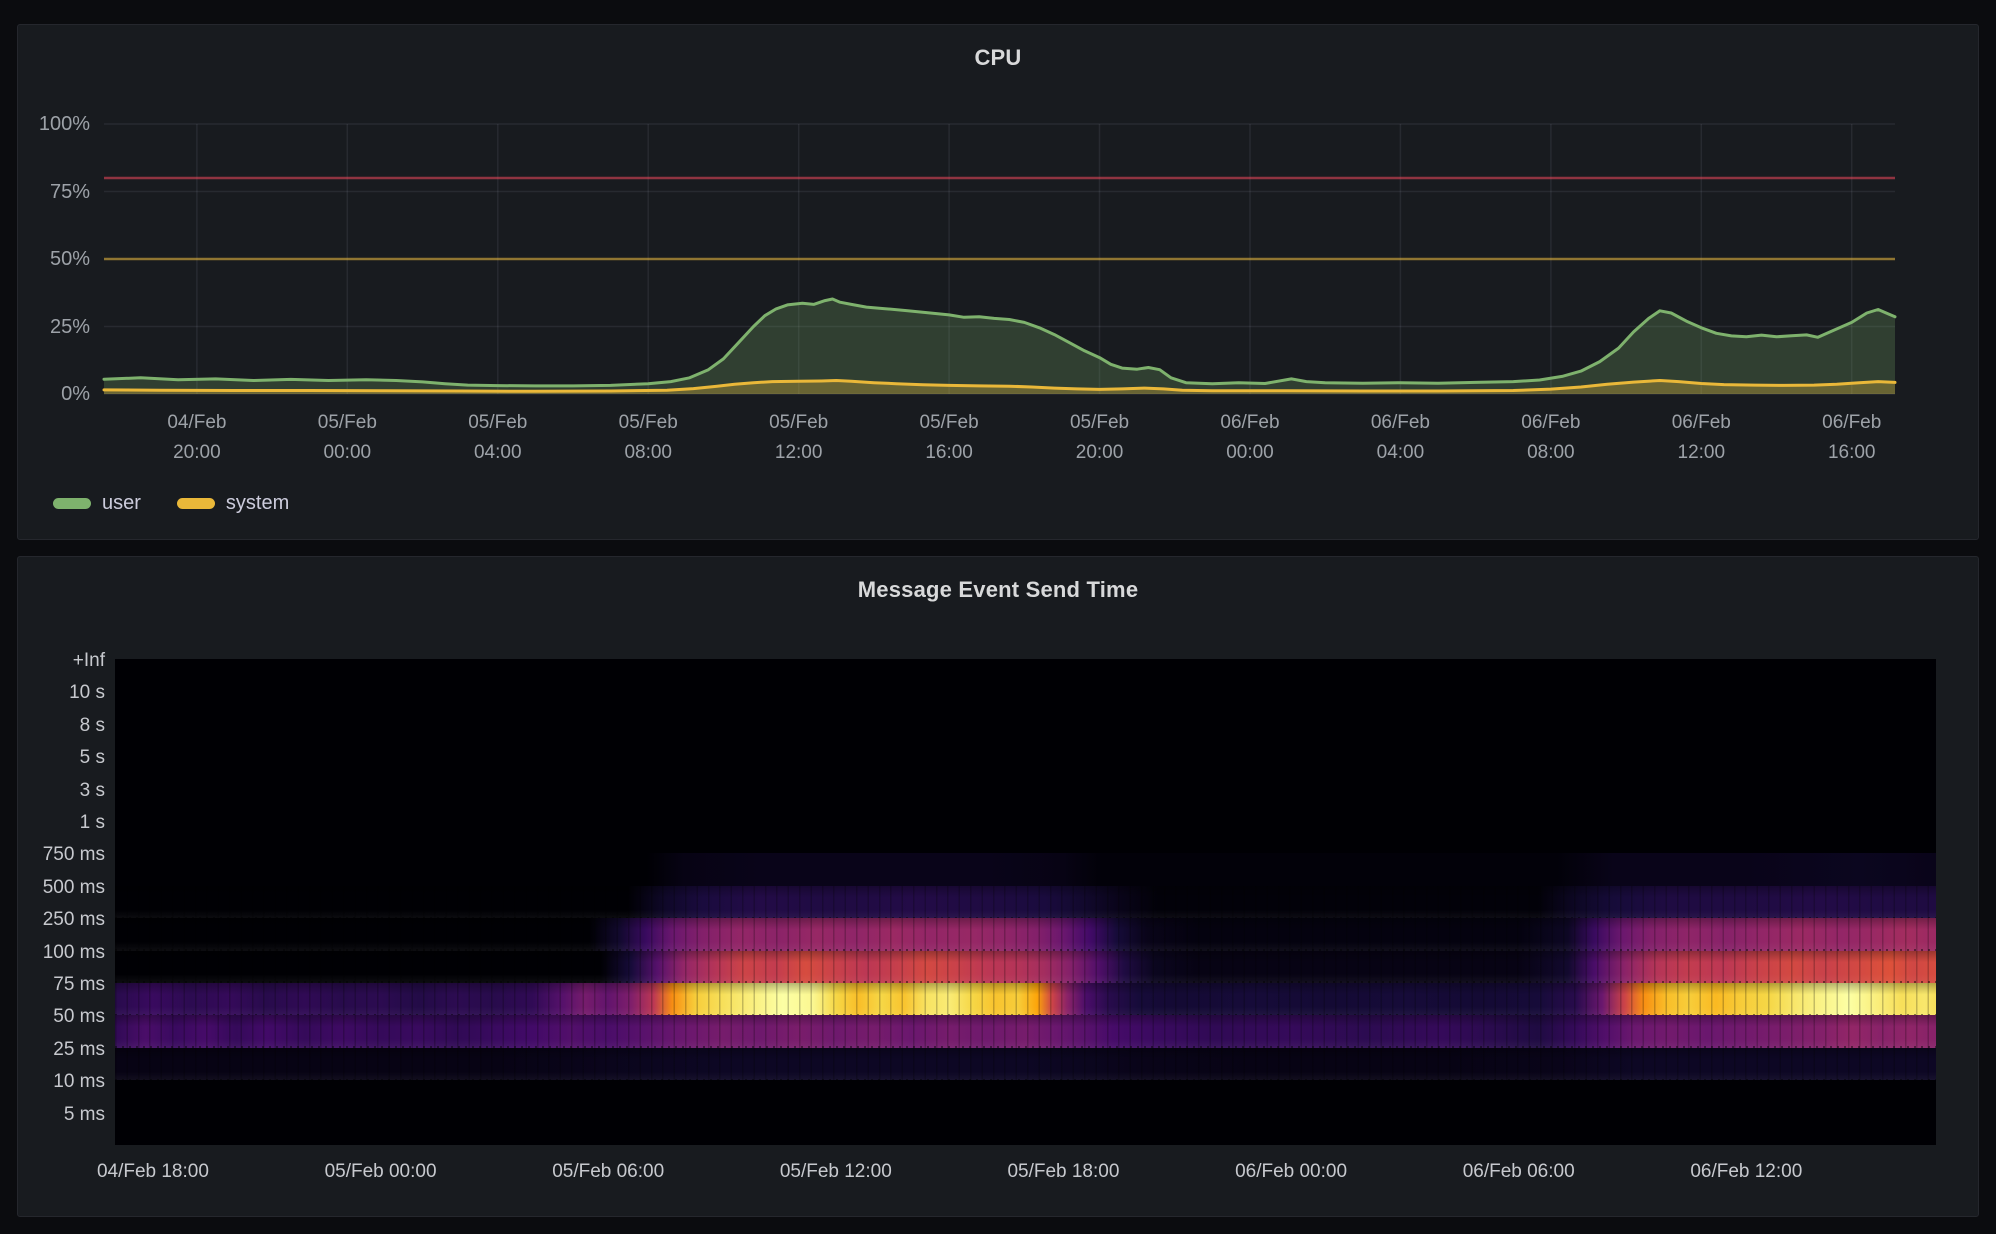 This screenshot has height=1234, width=1996. Describe the element at coordinates (92, 822) in the screenshot. I see `heatmap-ytick-1s: 1 s` at that location.